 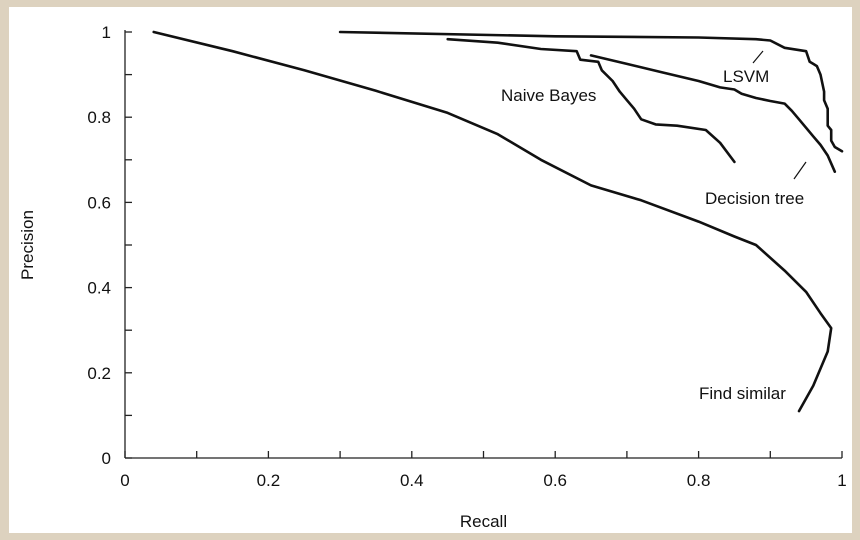 I want to click on leader-line-lsvm, so click(x=758, y=57).